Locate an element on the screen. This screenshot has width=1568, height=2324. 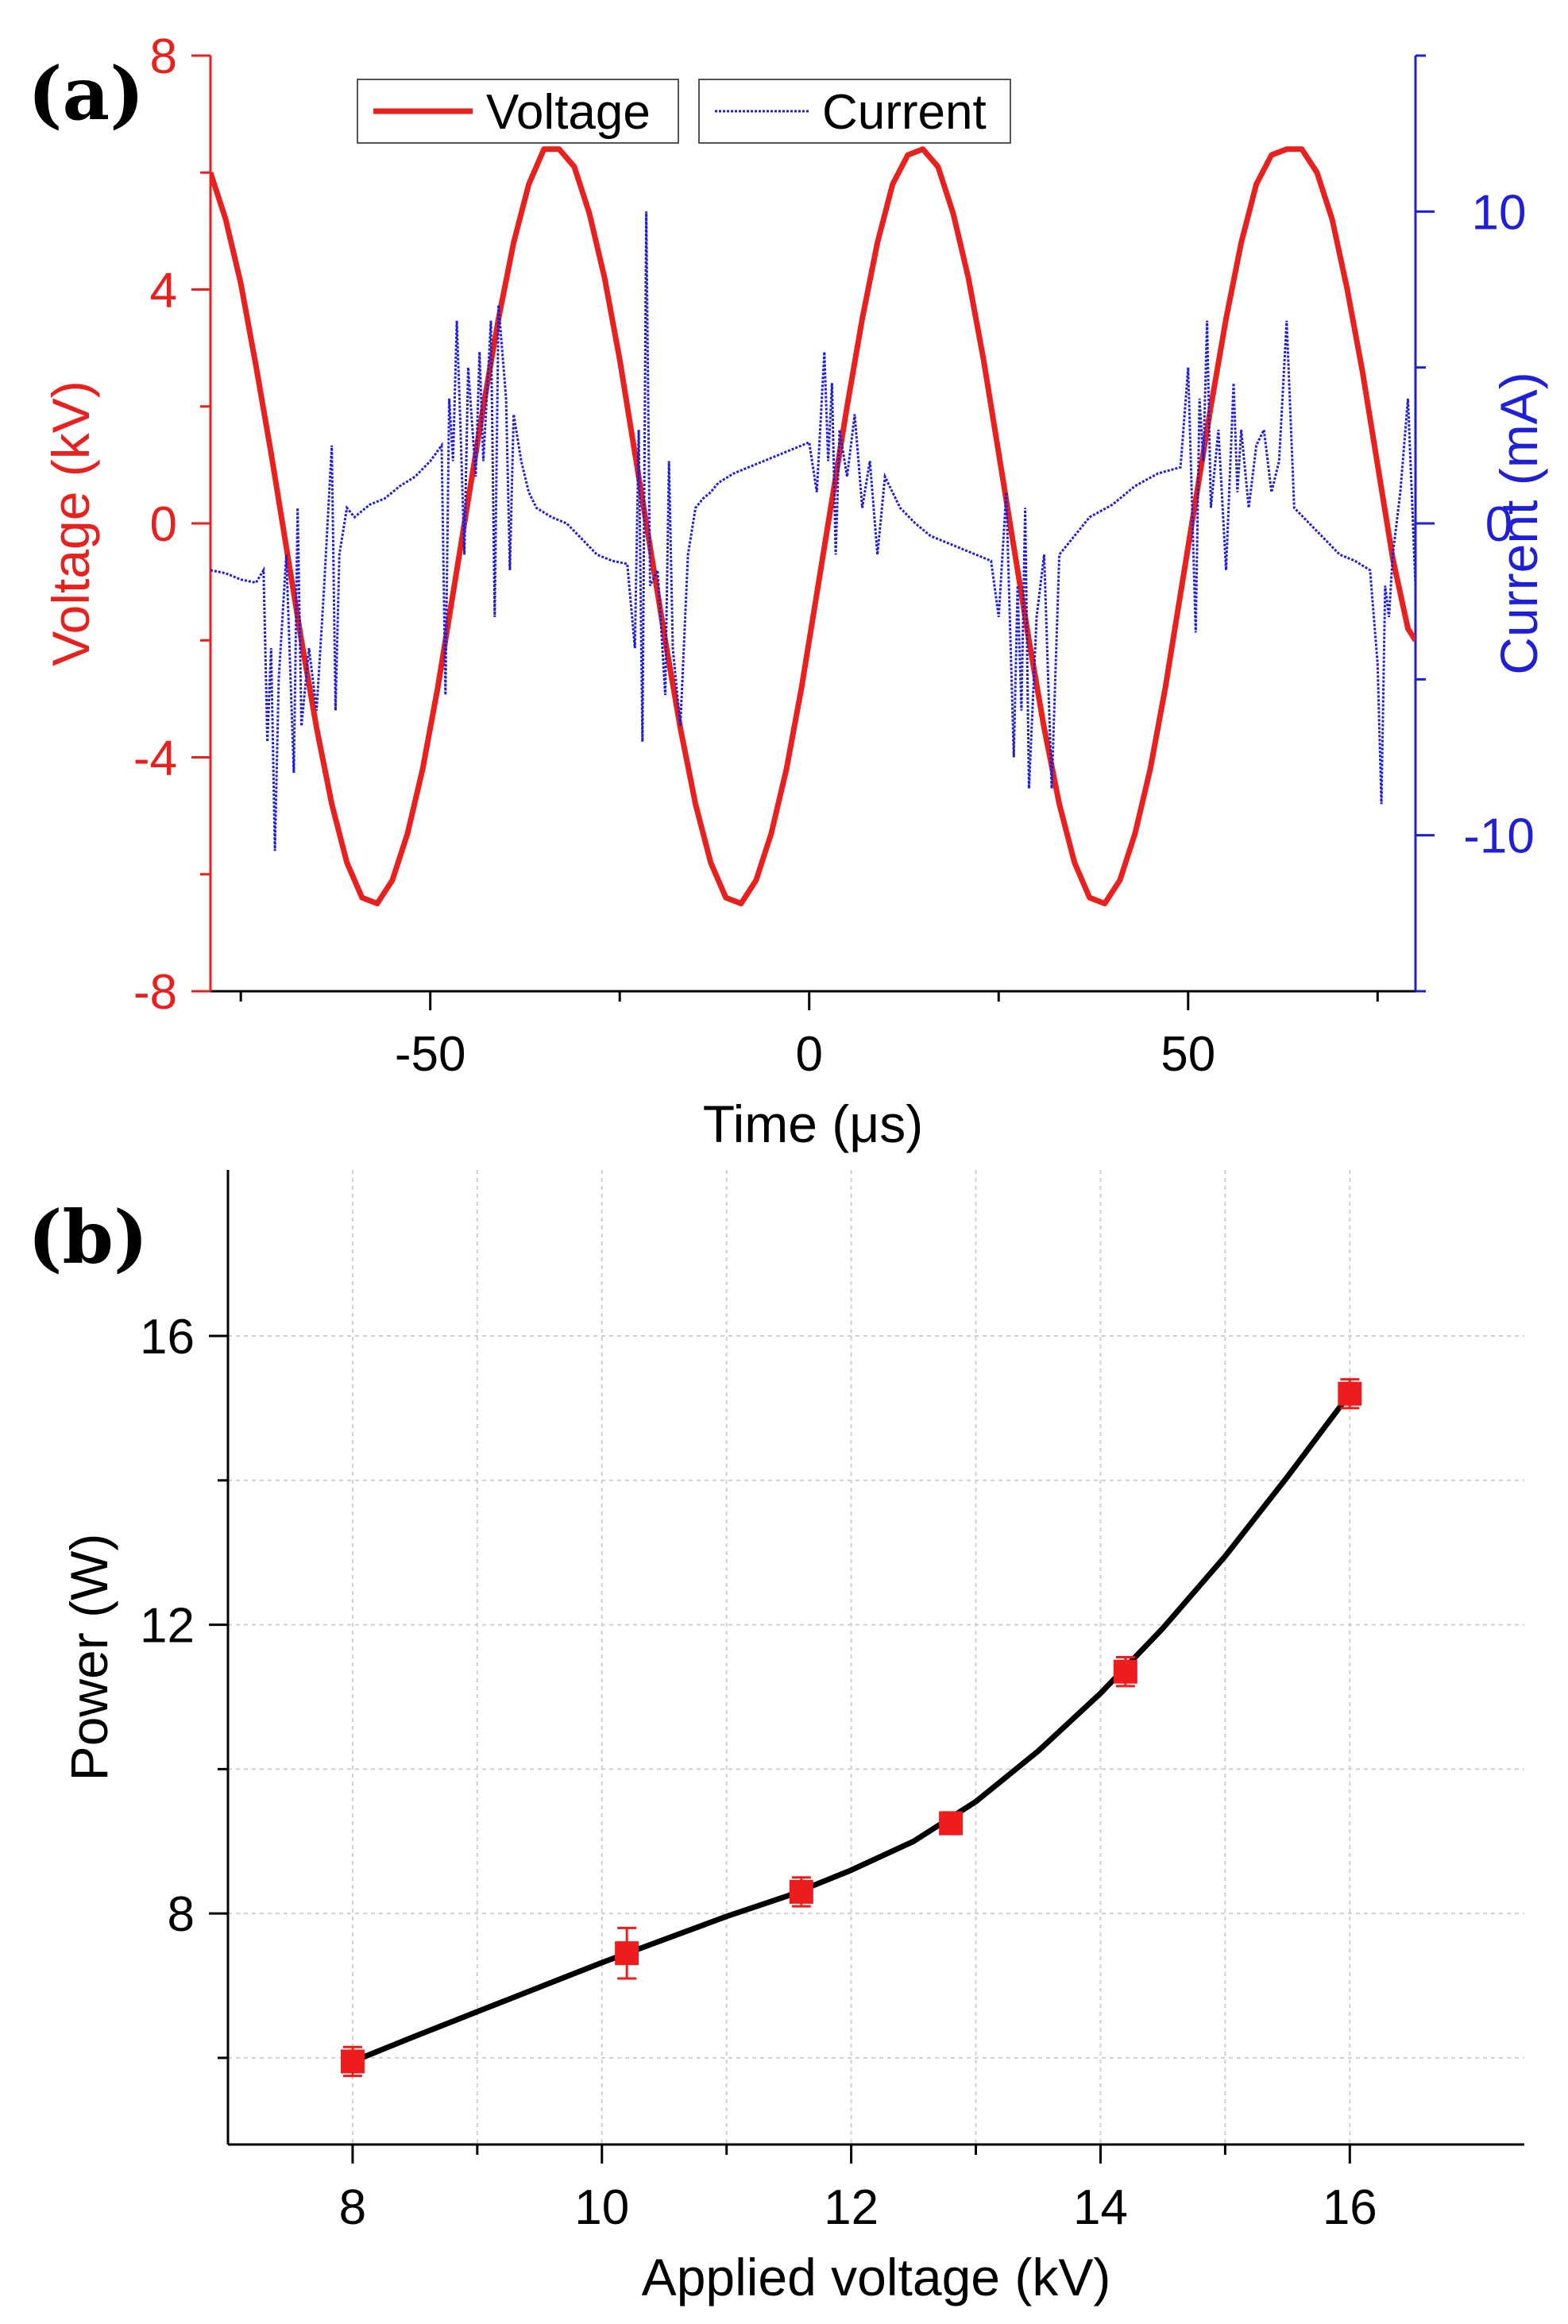
x-axis-title: Applied voltage (kV) is located at coordinates (877, 2277).